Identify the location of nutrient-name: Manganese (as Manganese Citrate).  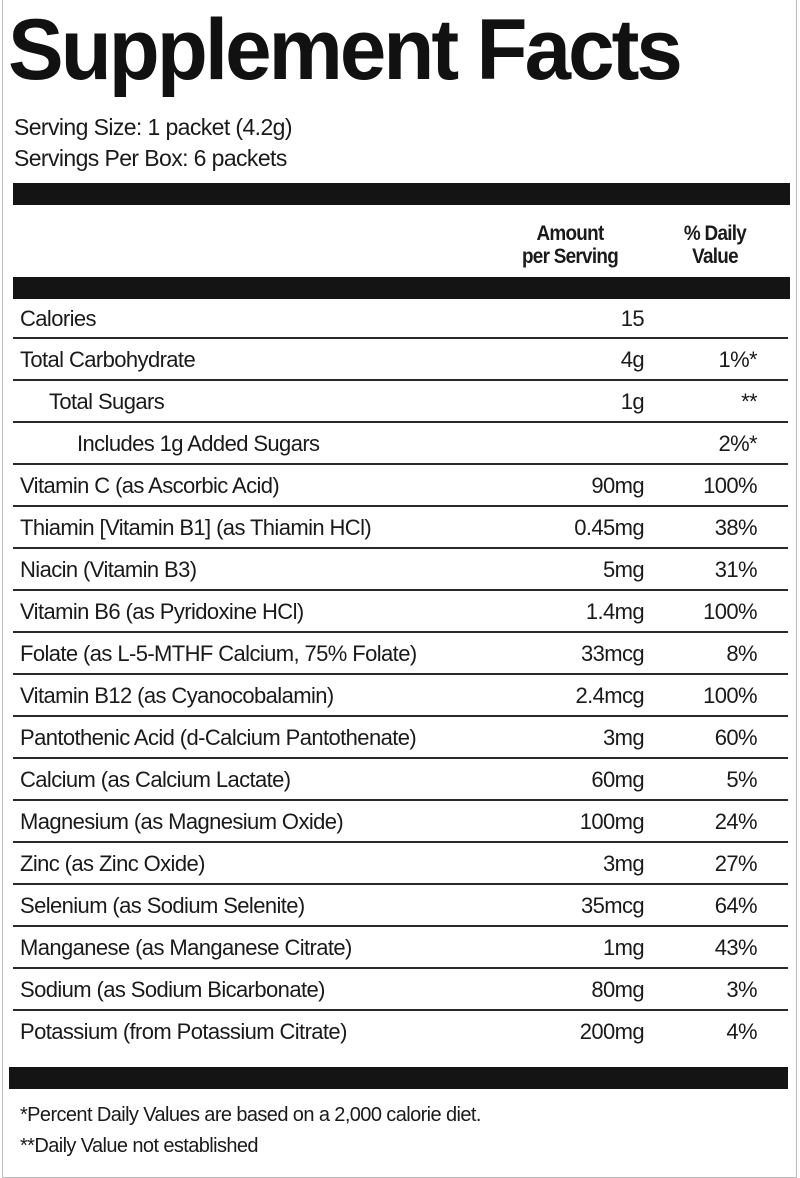
(186, 947).